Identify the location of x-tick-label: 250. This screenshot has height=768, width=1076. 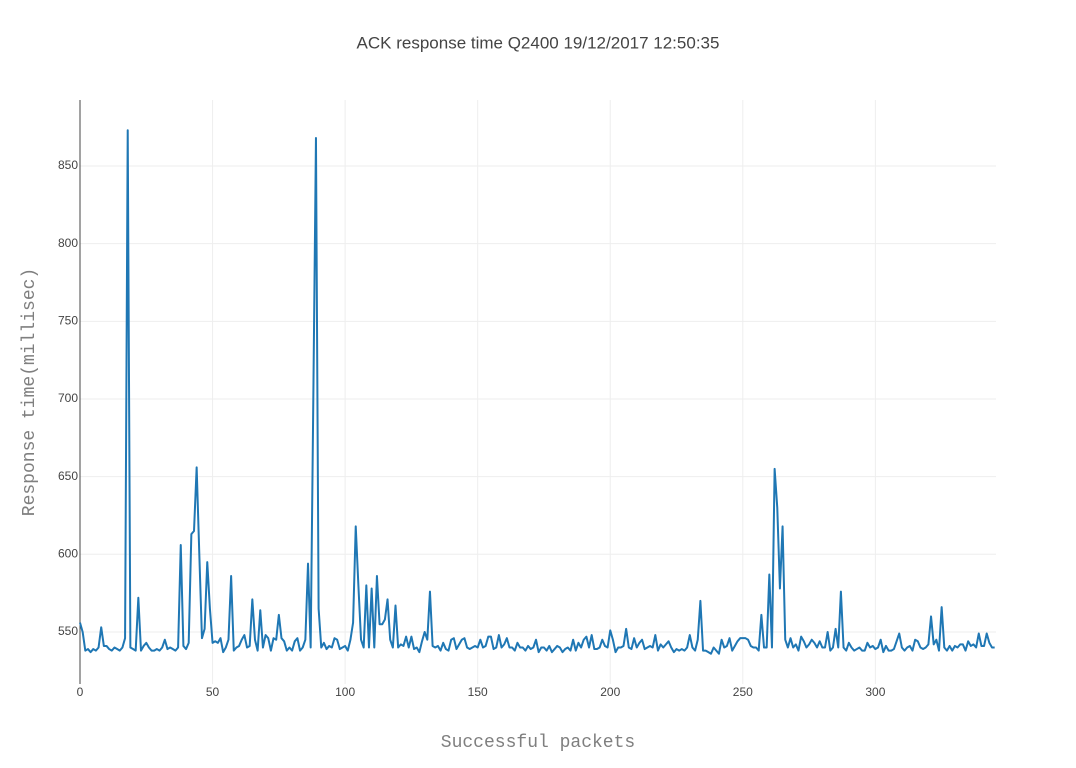
(743, 692).